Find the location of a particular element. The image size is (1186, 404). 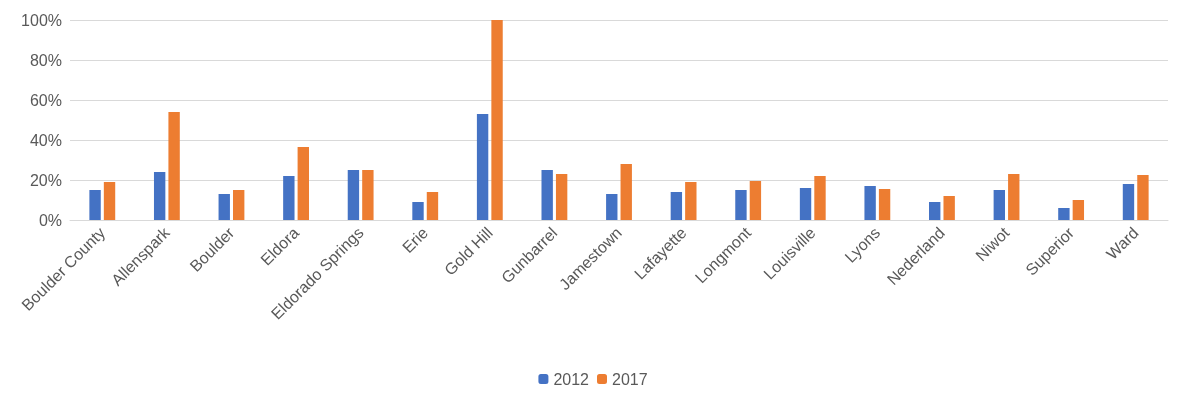

legend-label: 2017 is located at coordinates (630, 379).